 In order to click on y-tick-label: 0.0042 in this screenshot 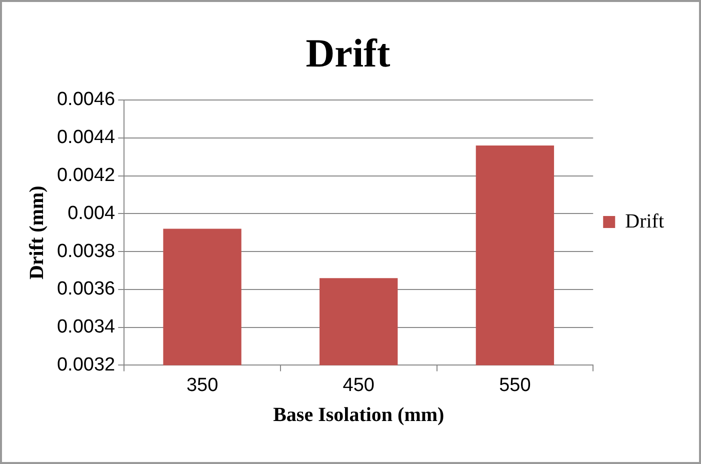, I will do `click(86, 175)`.